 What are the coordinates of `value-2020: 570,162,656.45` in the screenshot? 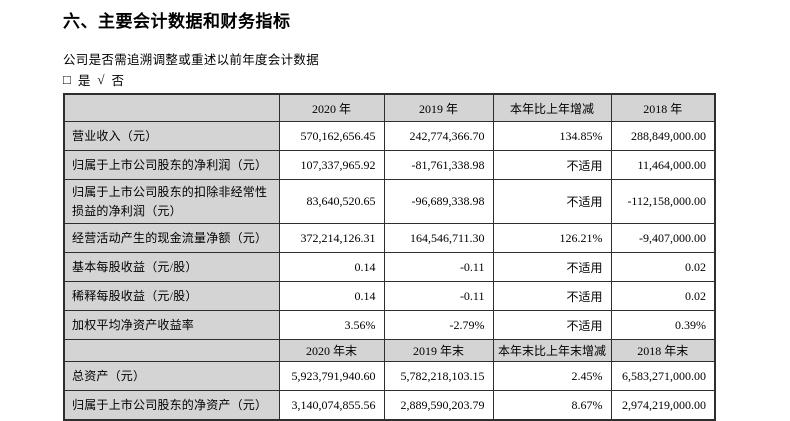 It's located at (331, 136).